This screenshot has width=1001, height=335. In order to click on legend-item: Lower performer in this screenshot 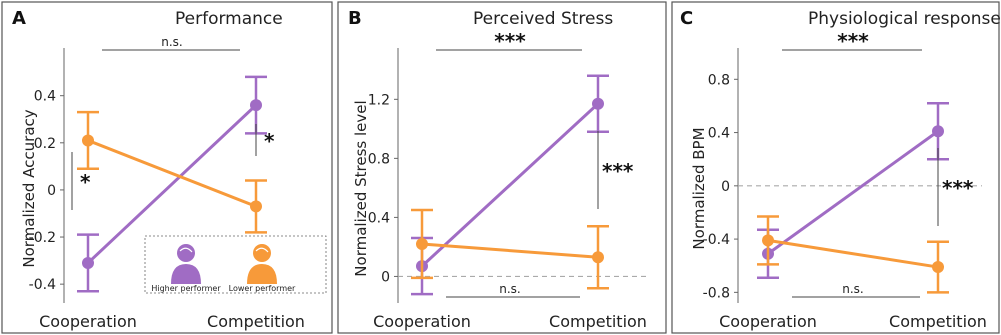, I will do `click(262, 268)`.